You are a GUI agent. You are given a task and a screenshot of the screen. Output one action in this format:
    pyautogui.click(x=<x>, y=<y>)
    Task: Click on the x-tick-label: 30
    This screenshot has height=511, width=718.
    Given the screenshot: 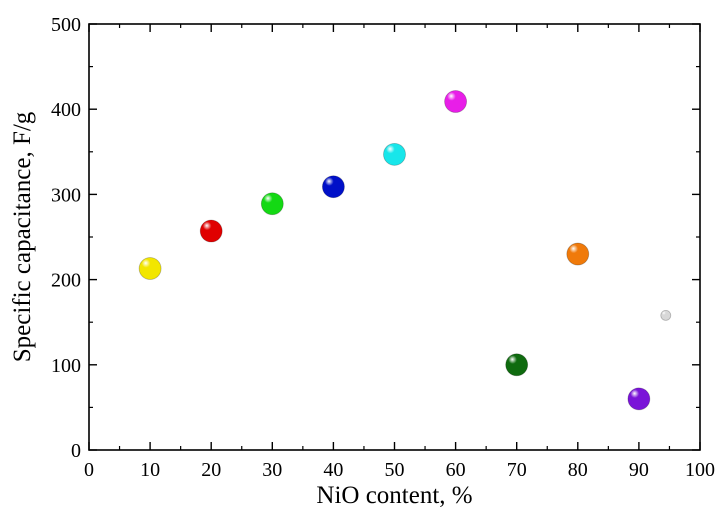 What is the action you would take?
    pyautogui.click(x=272, y=470)
    